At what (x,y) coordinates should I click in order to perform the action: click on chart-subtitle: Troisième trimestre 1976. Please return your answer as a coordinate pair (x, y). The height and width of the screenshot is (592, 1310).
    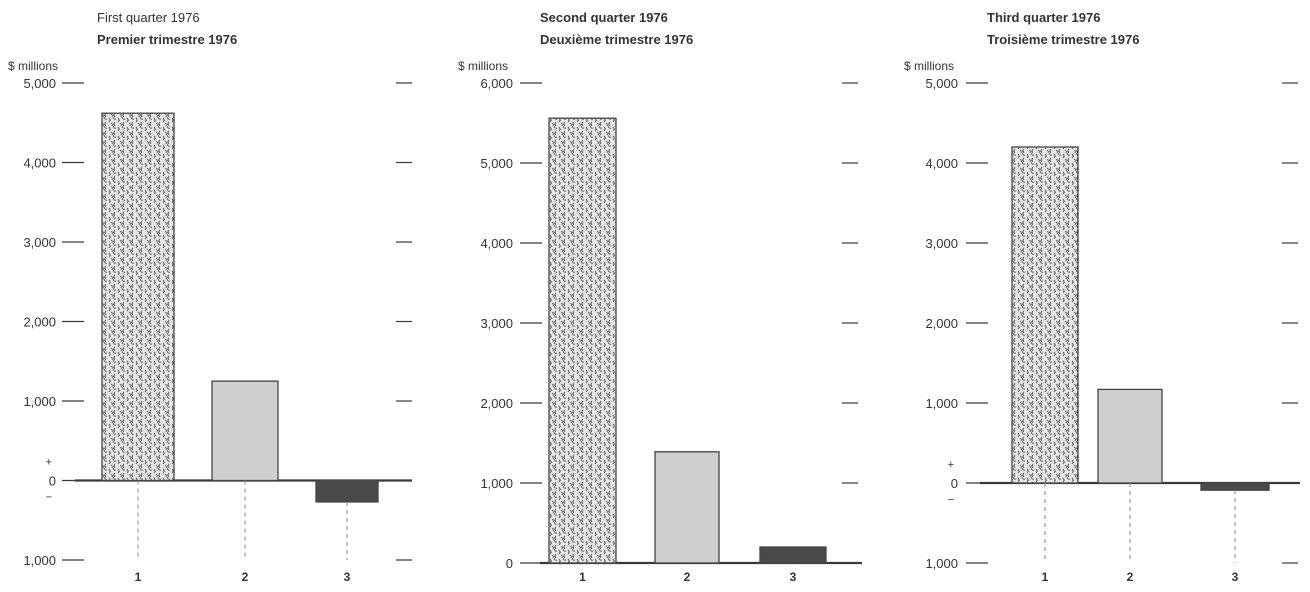
    Looking at the image, I should click on (1063, 39).